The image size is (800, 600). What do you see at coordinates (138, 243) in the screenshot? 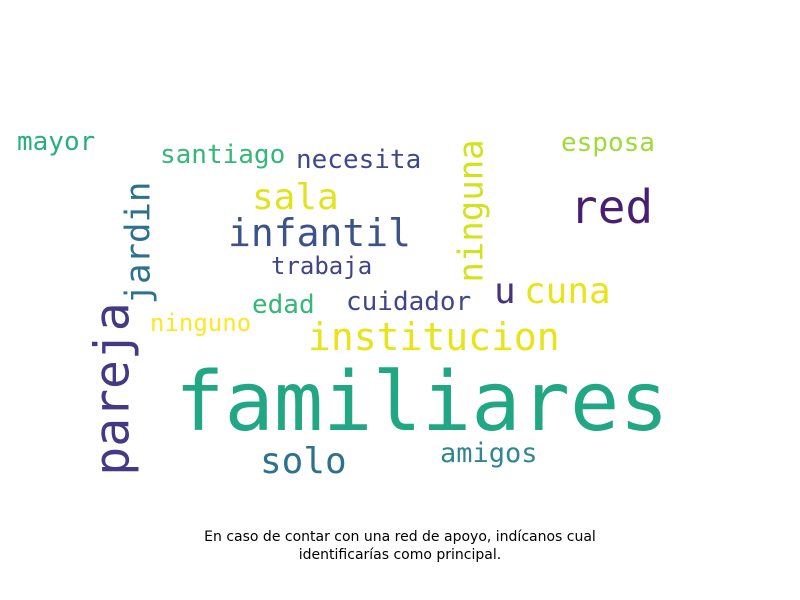
I see `word-jardin: jardin` at bounding box center [138, 243].